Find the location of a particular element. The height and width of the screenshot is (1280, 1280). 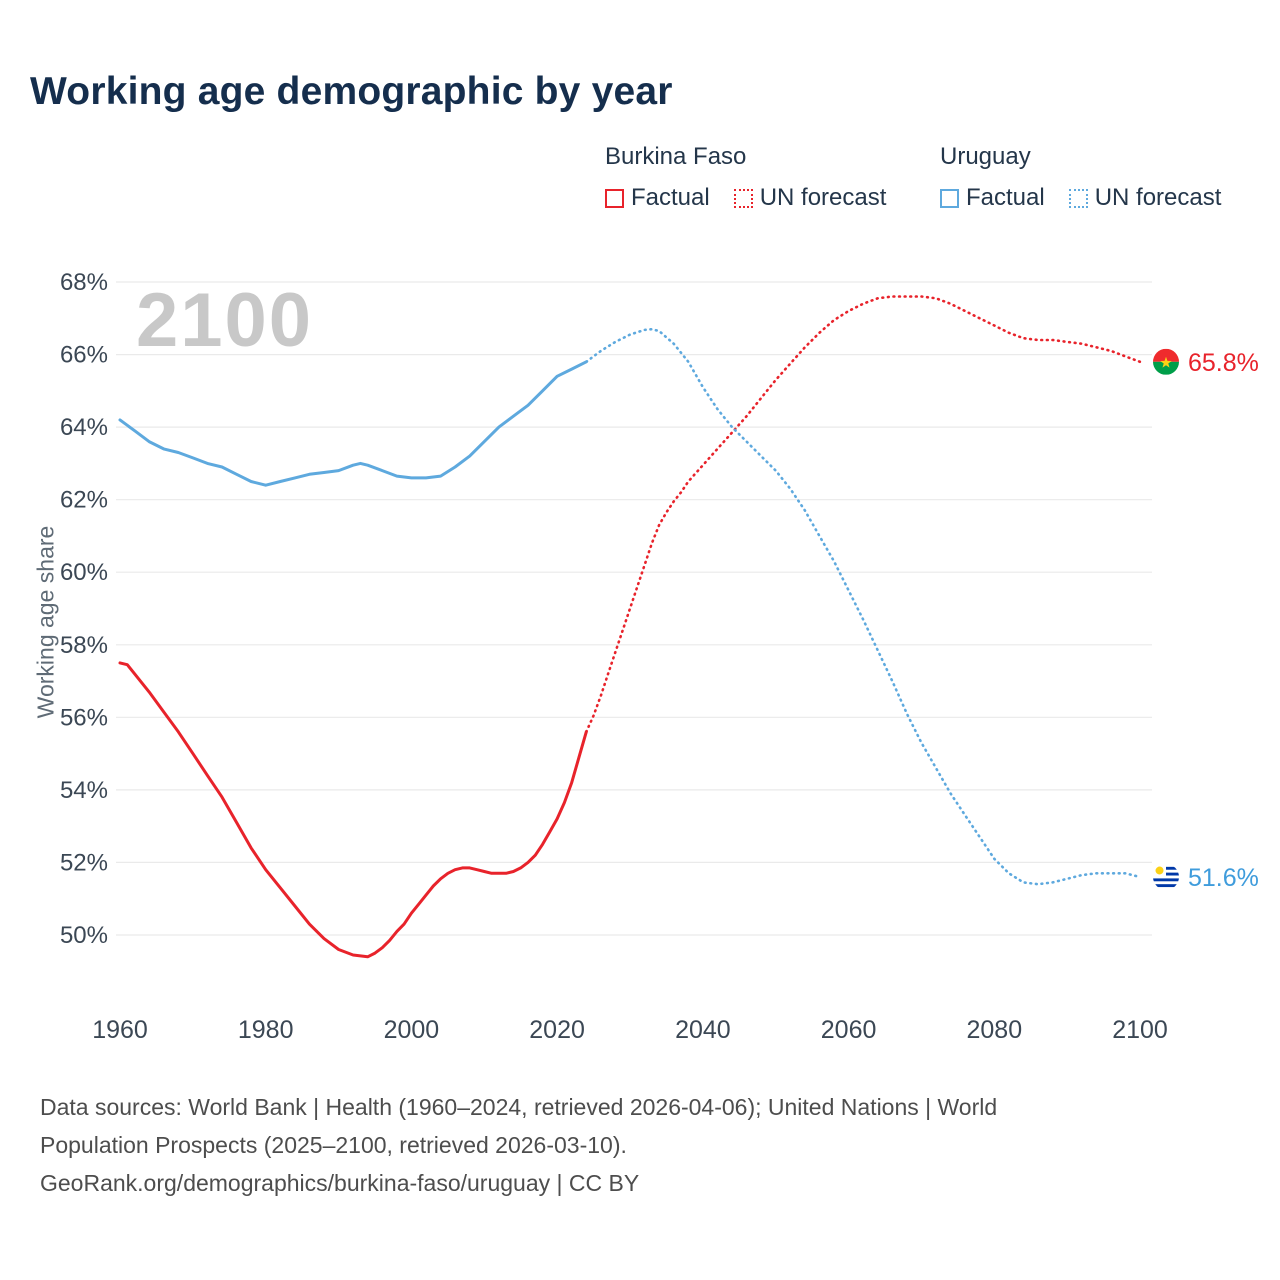

series-burkina-faso-forecast is located at coordinates (863, 514).